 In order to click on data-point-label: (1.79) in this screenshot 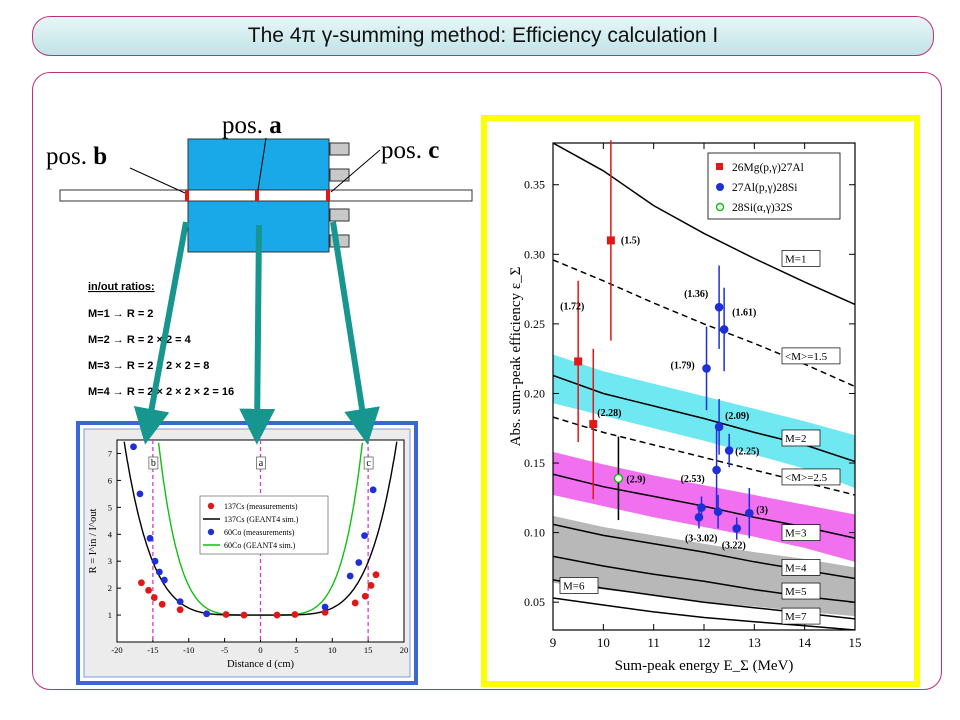, I will do `click(683, 365)`.